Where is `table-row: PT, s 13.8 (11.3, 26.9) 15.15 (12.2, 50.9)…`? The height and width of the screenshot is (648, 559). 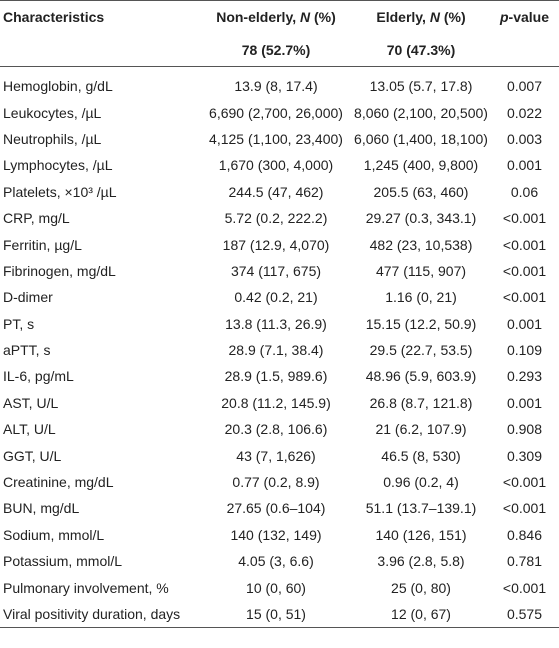
table-row: PT, s 13.8 (11.3, 26.9) 15.15 (12.2, 50.9)… is located at coordinates (279, 324).